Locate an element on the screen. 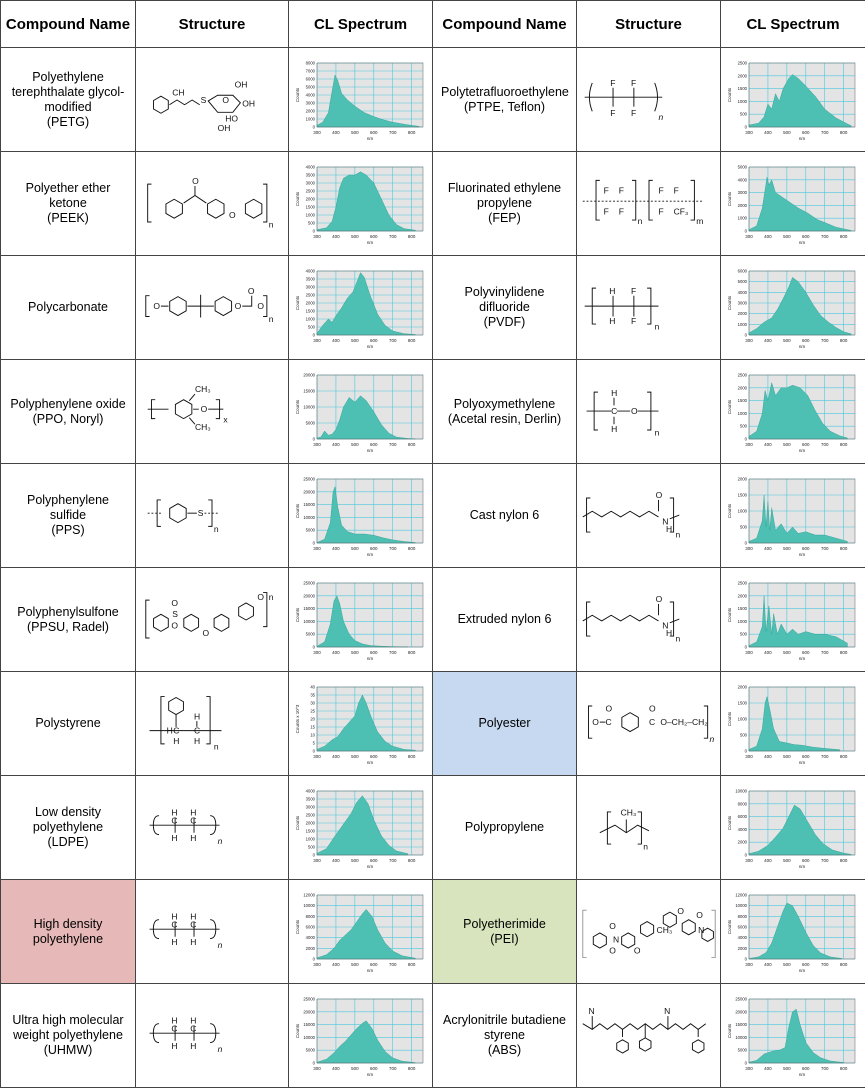 Image resolution: width=865 pixels, height=1088 pixels. svg-text: OH is located at coordinates (241, 84).